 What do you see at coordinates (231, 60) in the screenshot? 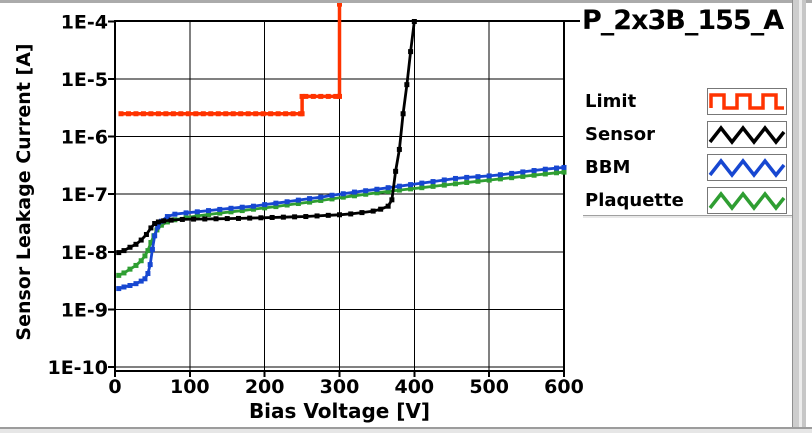
I see `series-limit-line` at bounding box center [231, 60].